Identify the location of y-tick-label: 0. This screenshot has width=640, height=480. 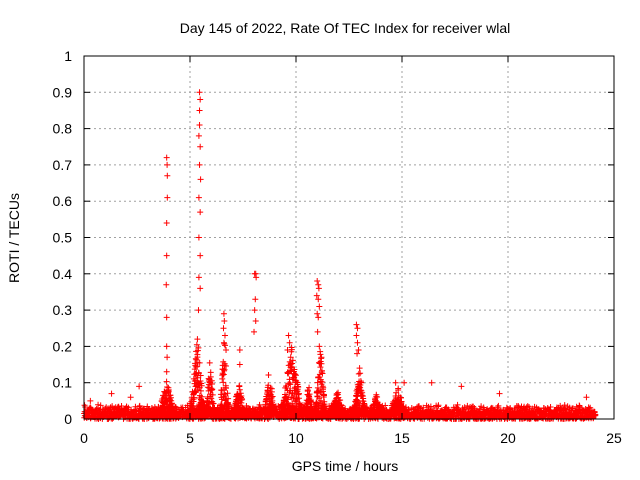
(68, 419).